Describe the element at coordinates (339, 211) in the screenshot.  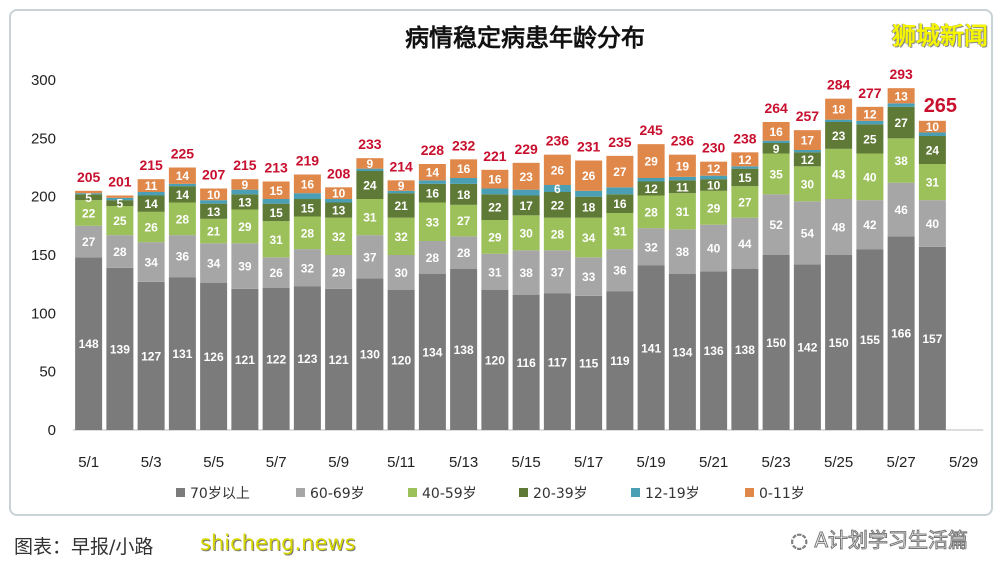
I see `data-label: 13` at that location.